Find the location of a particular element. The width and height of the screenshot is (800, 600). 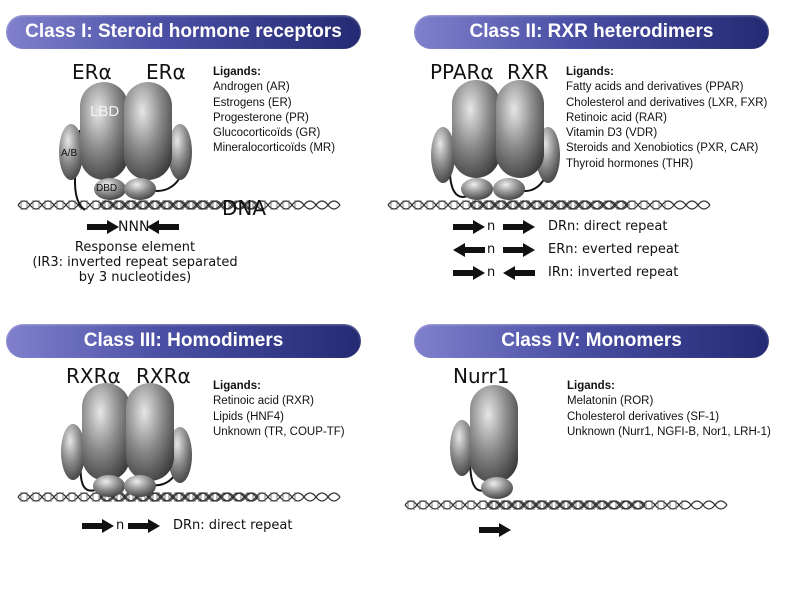

class1-dbd is located at coordinates (110, 189).